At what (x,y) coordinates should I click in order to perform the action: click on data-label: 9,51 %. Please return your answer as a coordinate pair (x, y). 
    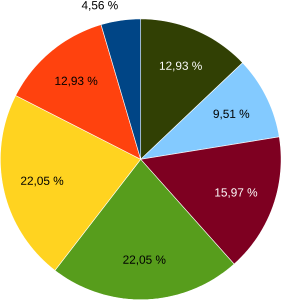
    Looking at the image, I should click on (231, 115).